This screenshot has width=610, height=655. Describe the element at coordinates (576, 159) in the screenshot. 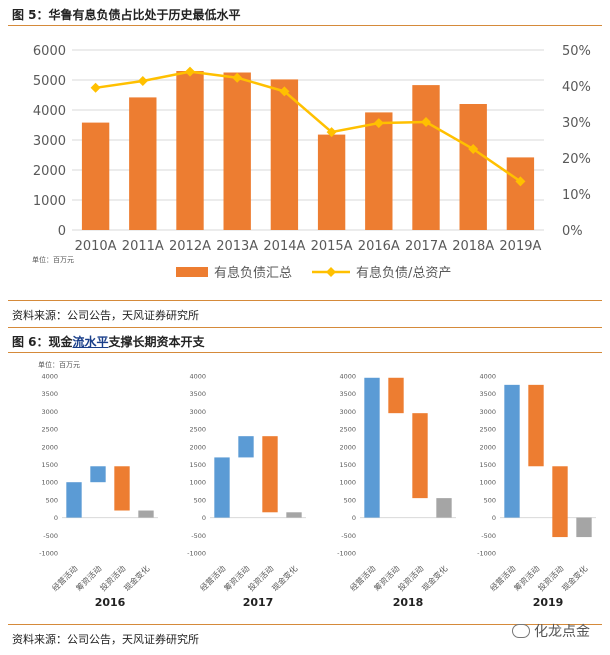

I see `y2-tick-label: 20%` at that location.